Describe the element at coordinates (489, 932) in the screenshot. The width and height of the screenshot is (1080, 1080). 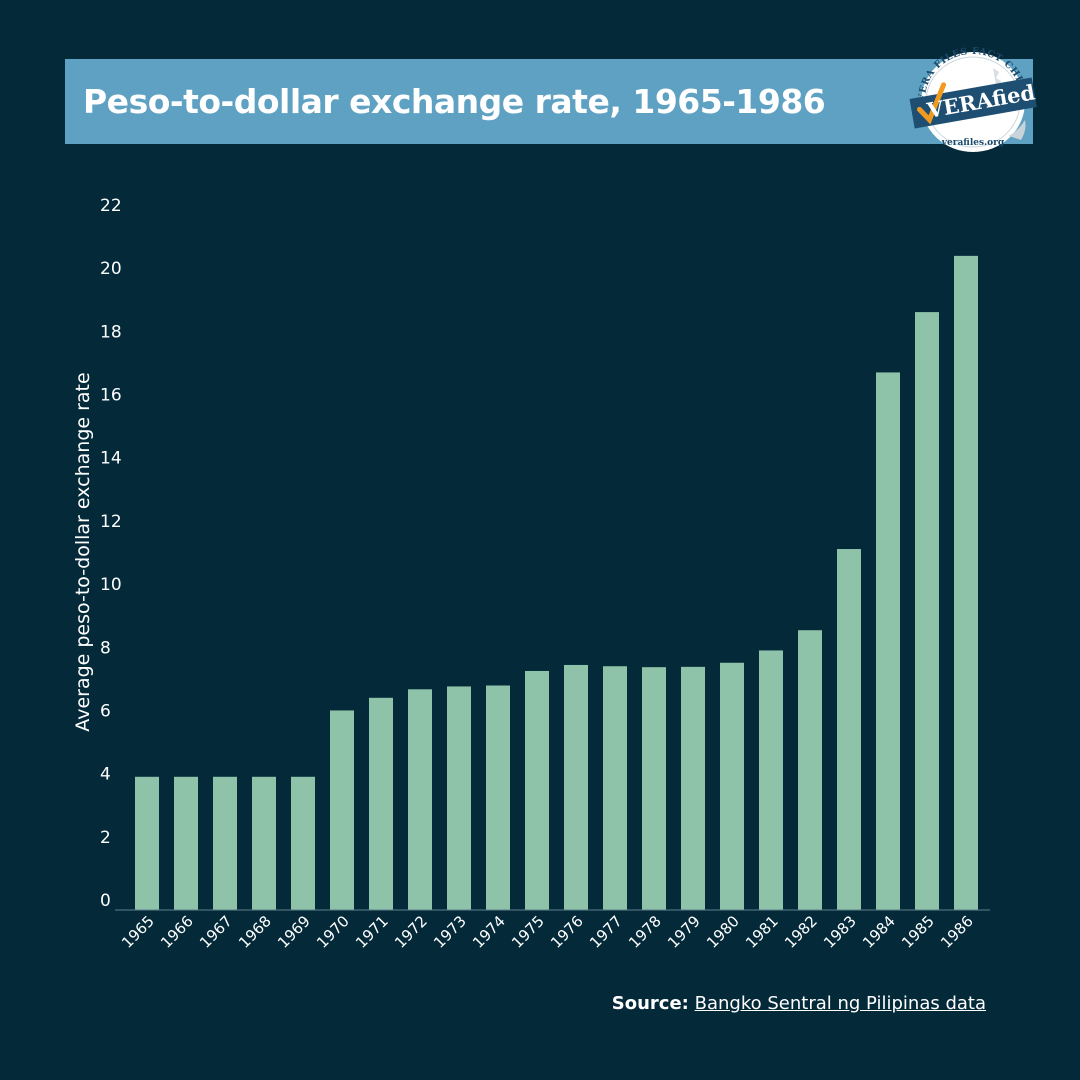
I see `x-tick-label: 1974` at that location.